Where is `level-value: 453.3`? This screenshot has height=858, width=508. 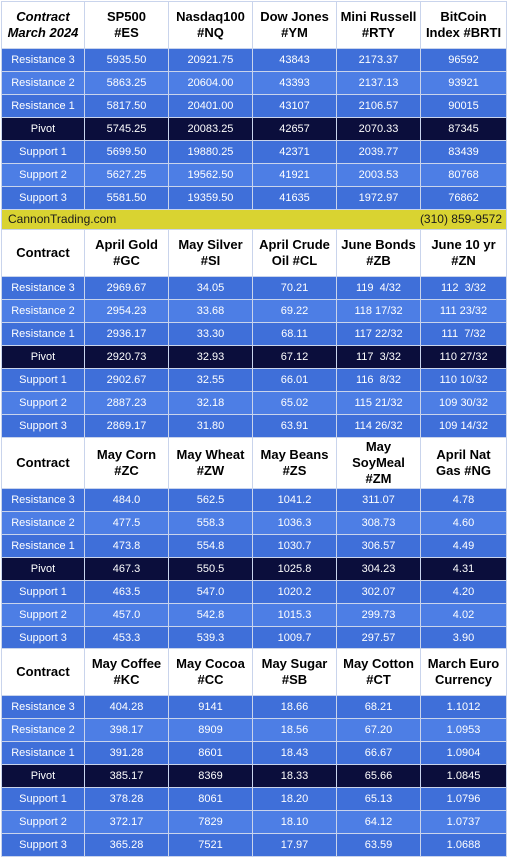 level-value: 453.3 is located at coordinates (127, 638).